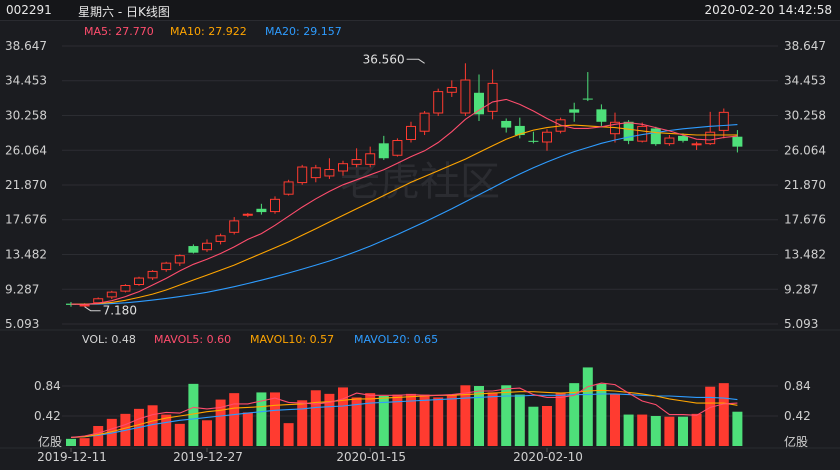  Describe the element at coordinates (208, 457) in the screenshot. I see `date-label: 2019-12-27` at that location.